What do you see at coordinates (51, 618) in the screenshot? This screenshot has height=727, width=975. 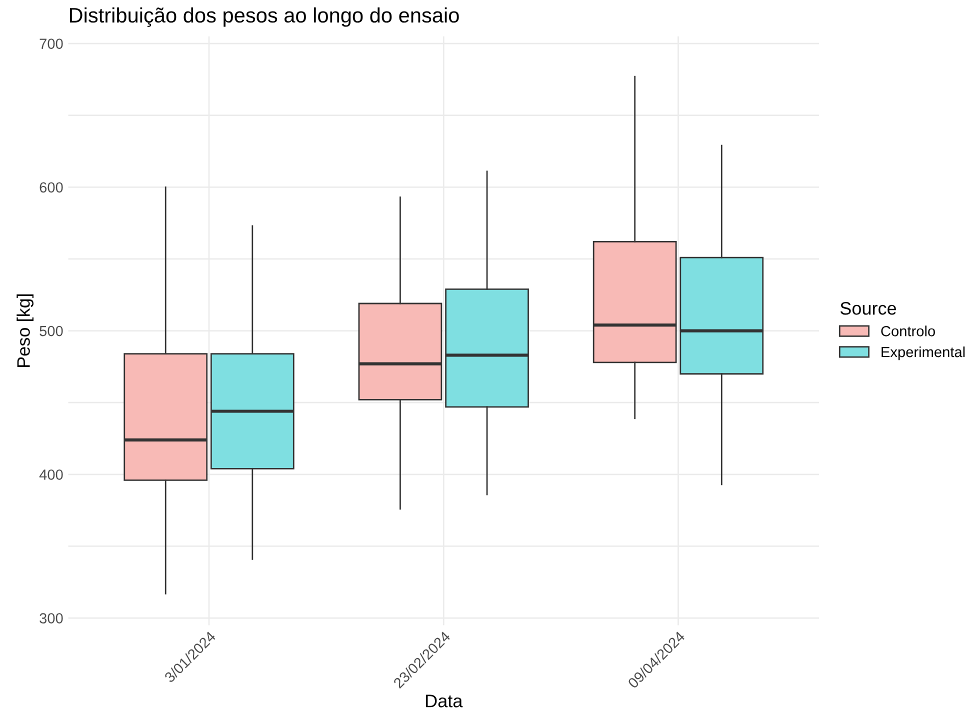 I see `y-tick-label: 300` at bounding box center [51, 618].